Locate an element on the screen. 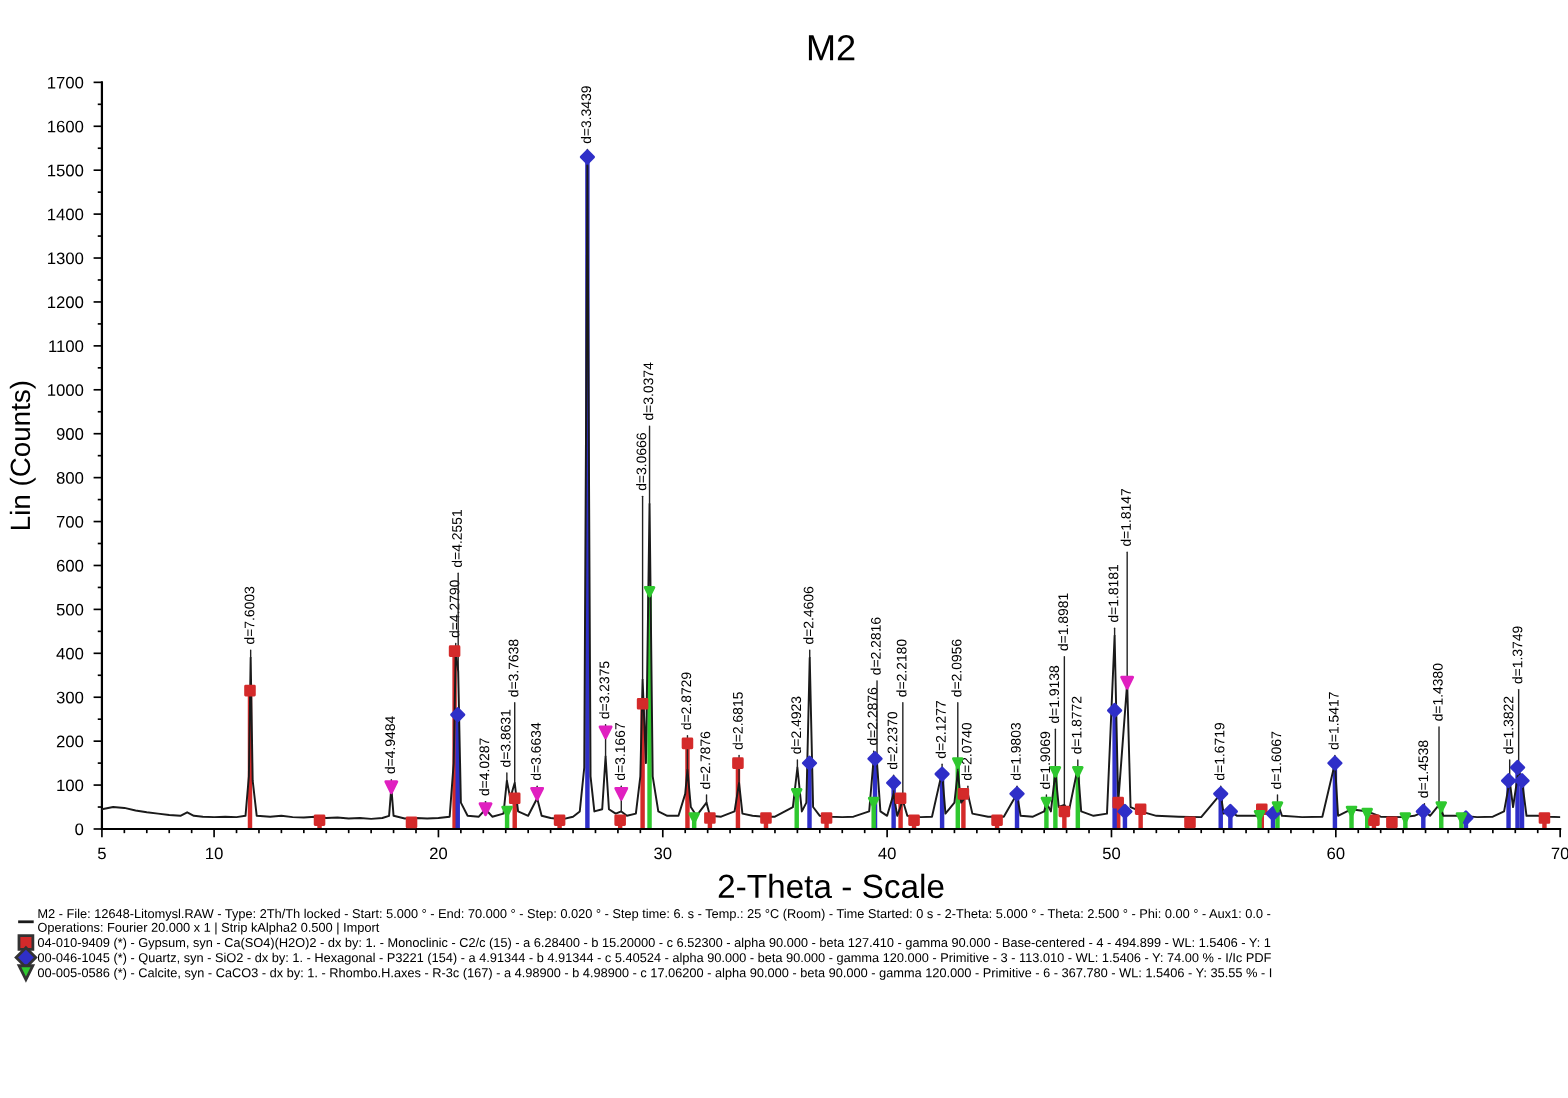 The image size is (1568, 1098). y-tick-label: 300 is located at coordinates (70, 697).